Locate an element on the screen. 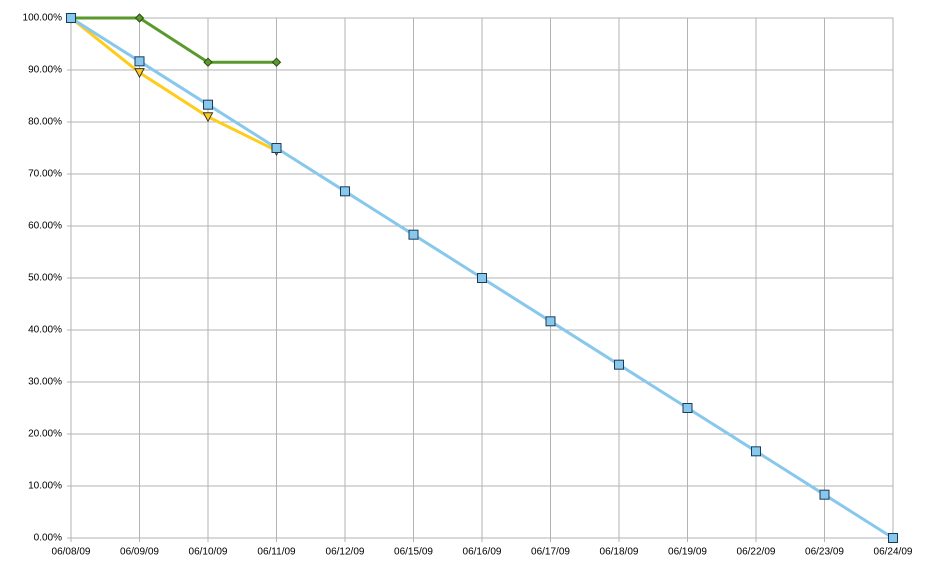 This screenshot has height=573, width=933. x-tick-label: 06/24/09 is located at coordinates (893, 552).